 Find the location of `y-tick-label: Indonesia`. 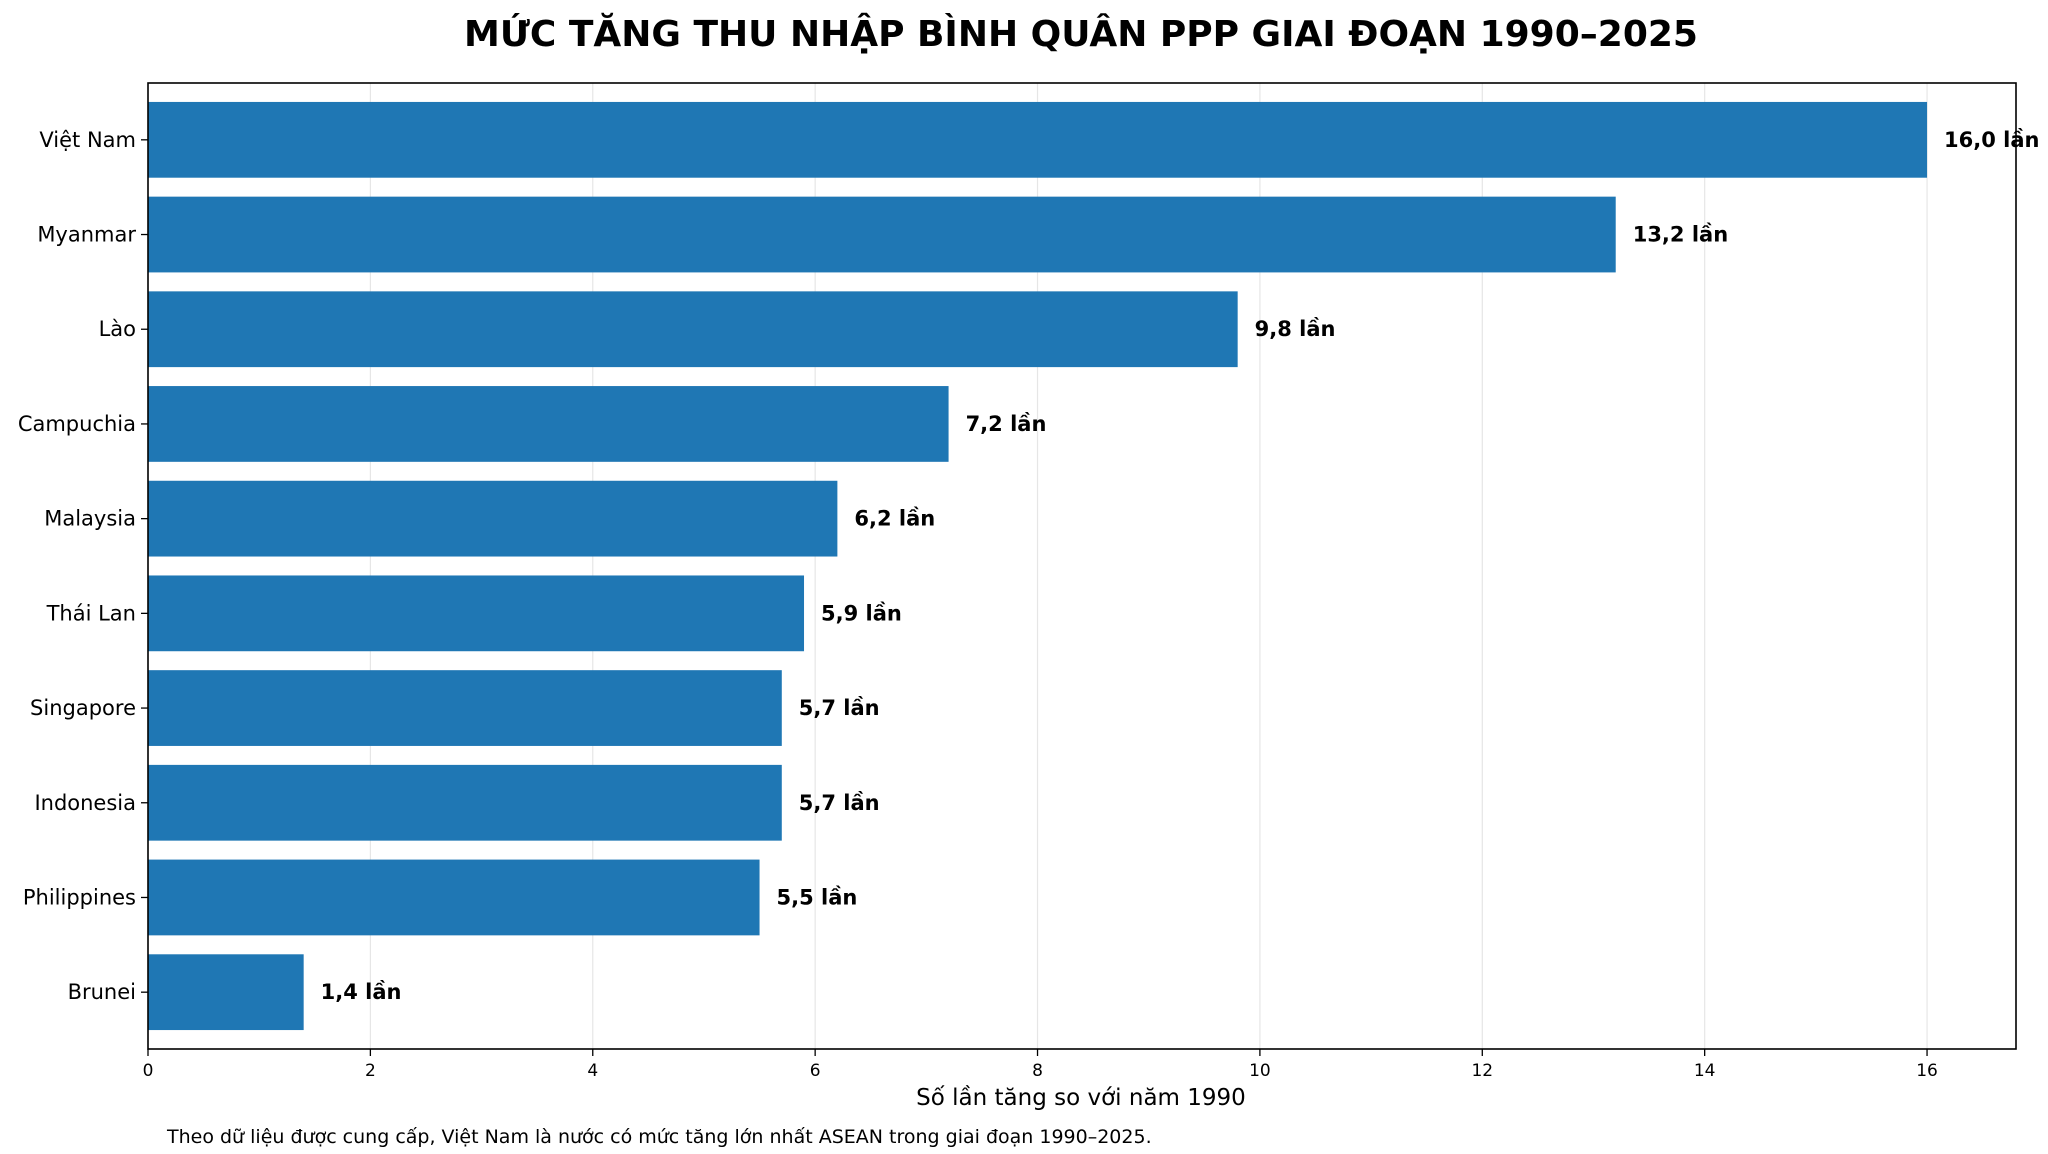

y-tick-label: Indonesia is located at coordinates (85, 803).